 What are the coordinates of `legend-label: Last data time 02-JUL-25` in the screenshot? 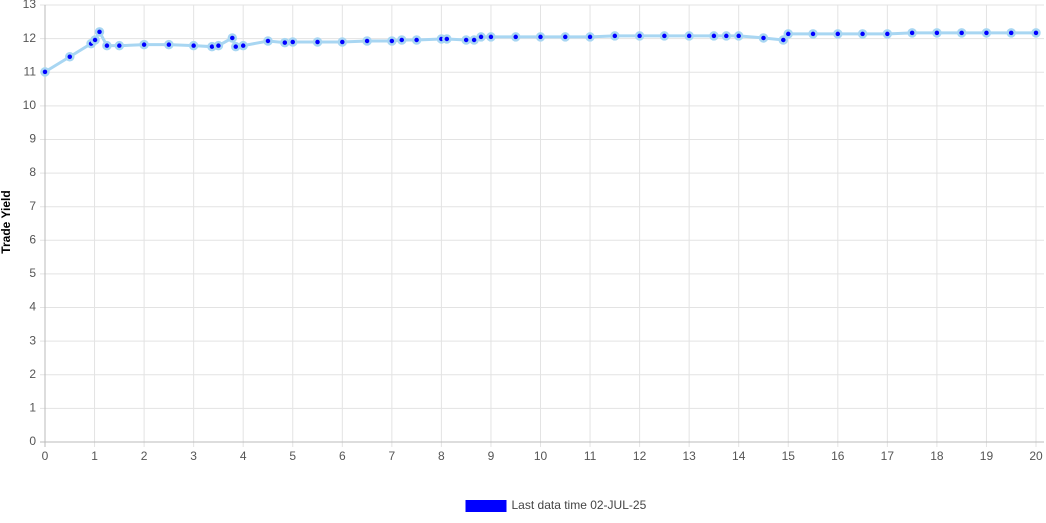 It's located at (579, 505).